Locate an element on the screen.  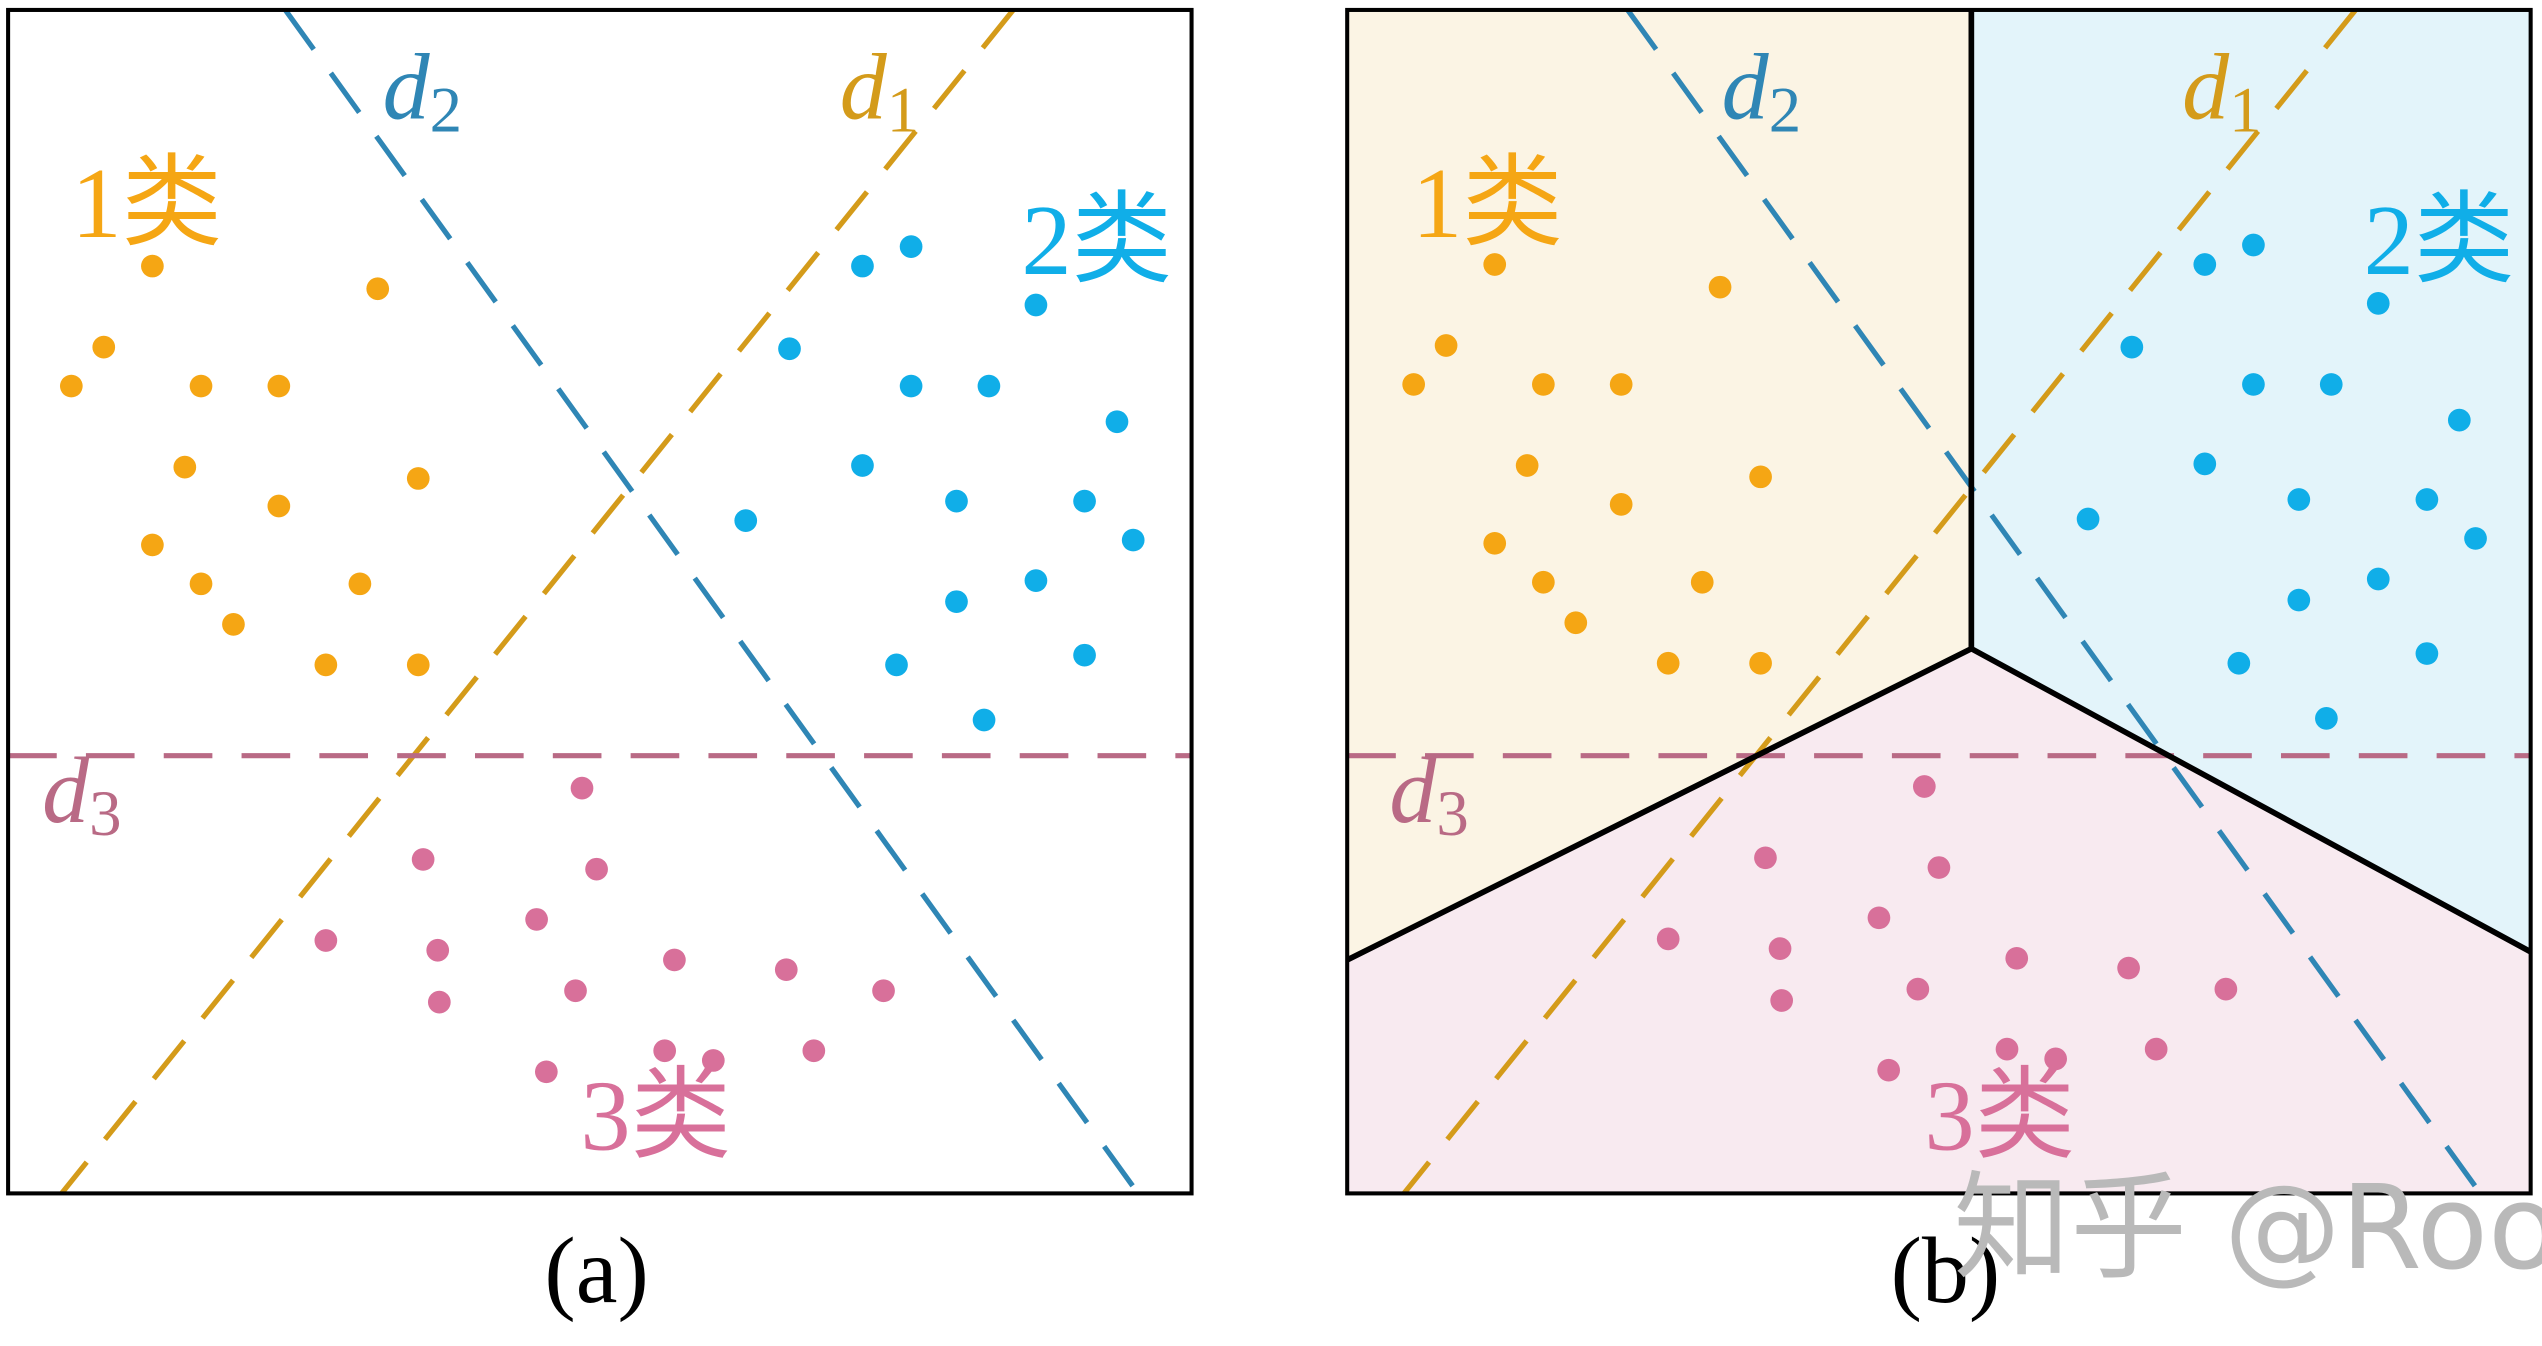
panel-a-caption: (a) is located at coordinates (596, 1271).